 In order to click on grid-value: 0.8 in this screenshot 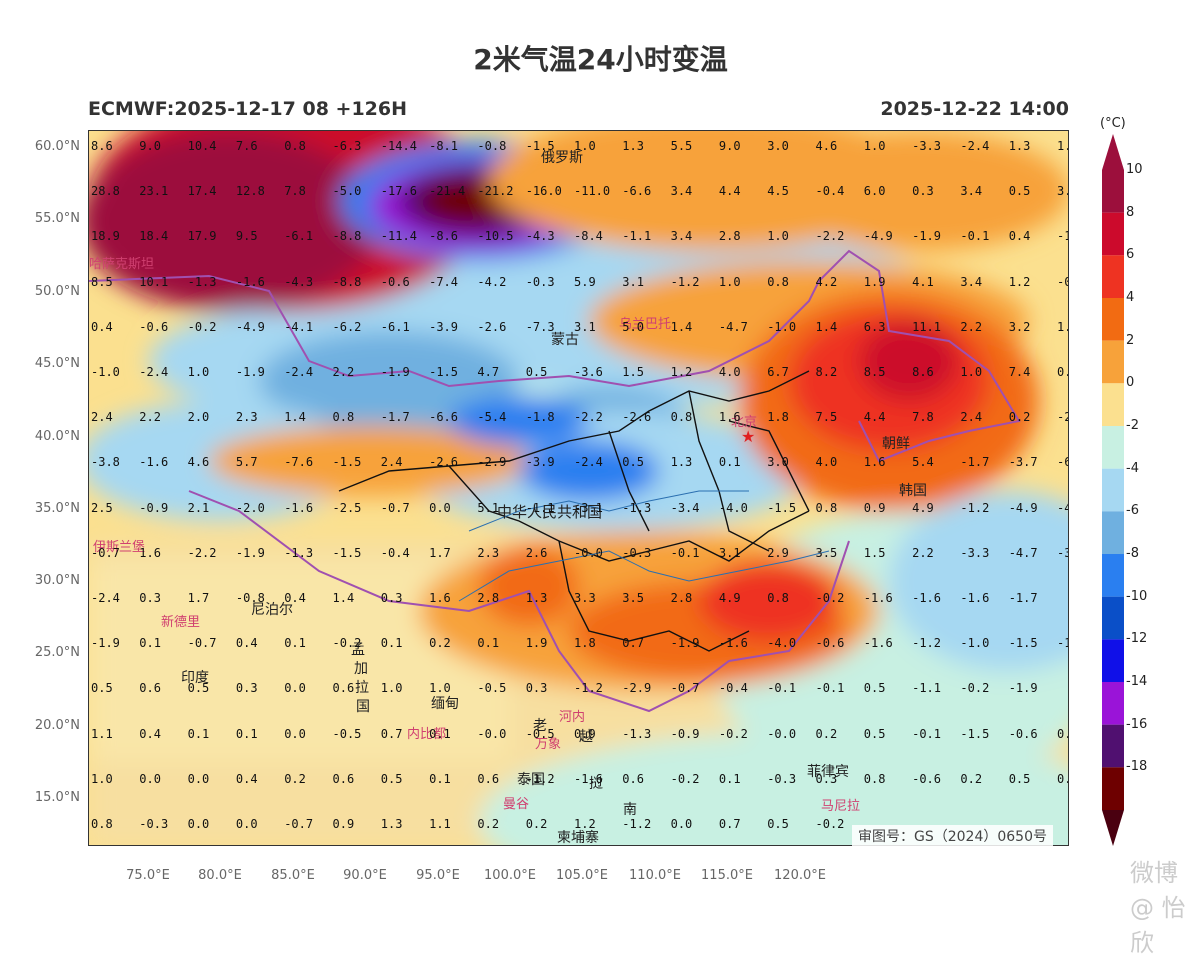, I will do `click(778, 598)`.